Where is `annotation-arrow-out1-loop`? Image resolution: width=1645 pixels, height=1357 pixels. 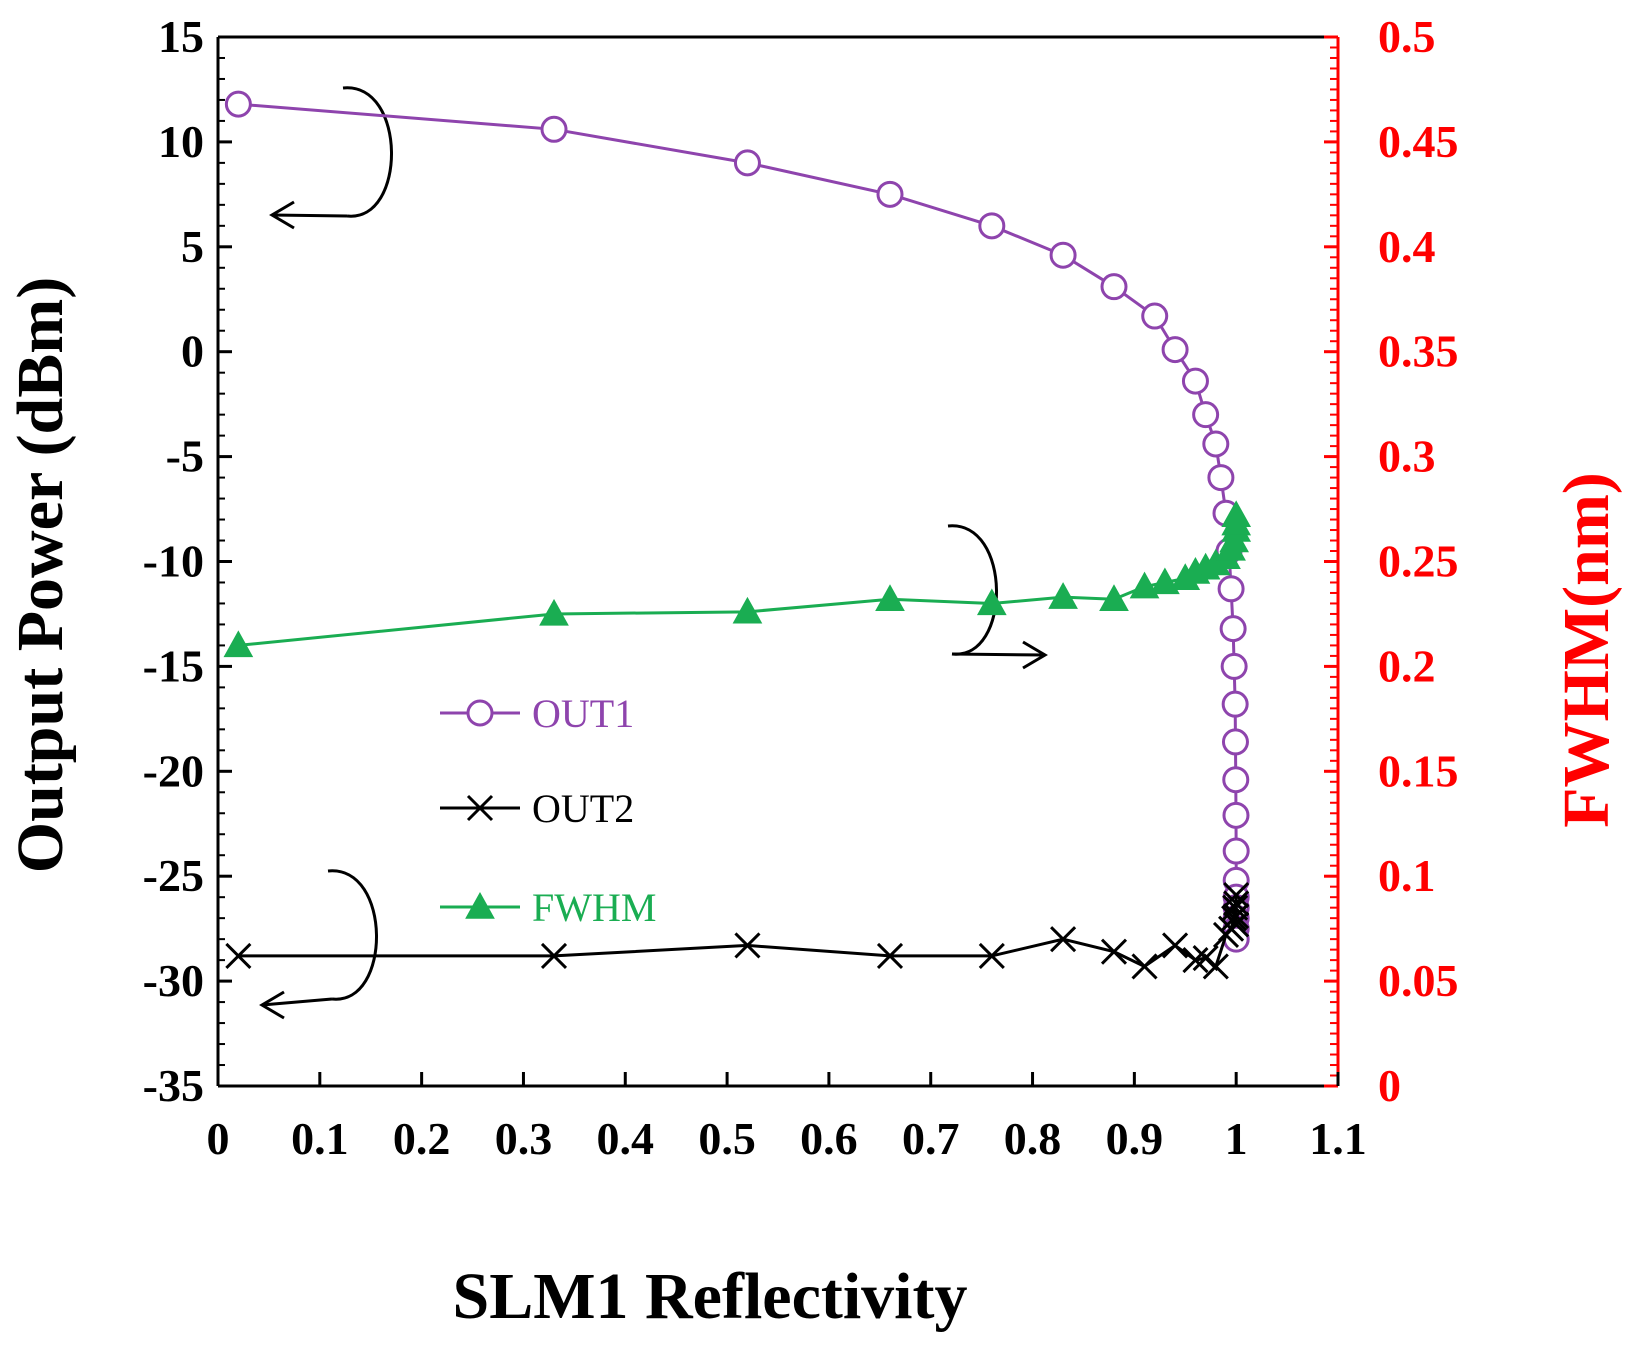
annotation-arrow-out1-loop is located at coordinates (367, 152).